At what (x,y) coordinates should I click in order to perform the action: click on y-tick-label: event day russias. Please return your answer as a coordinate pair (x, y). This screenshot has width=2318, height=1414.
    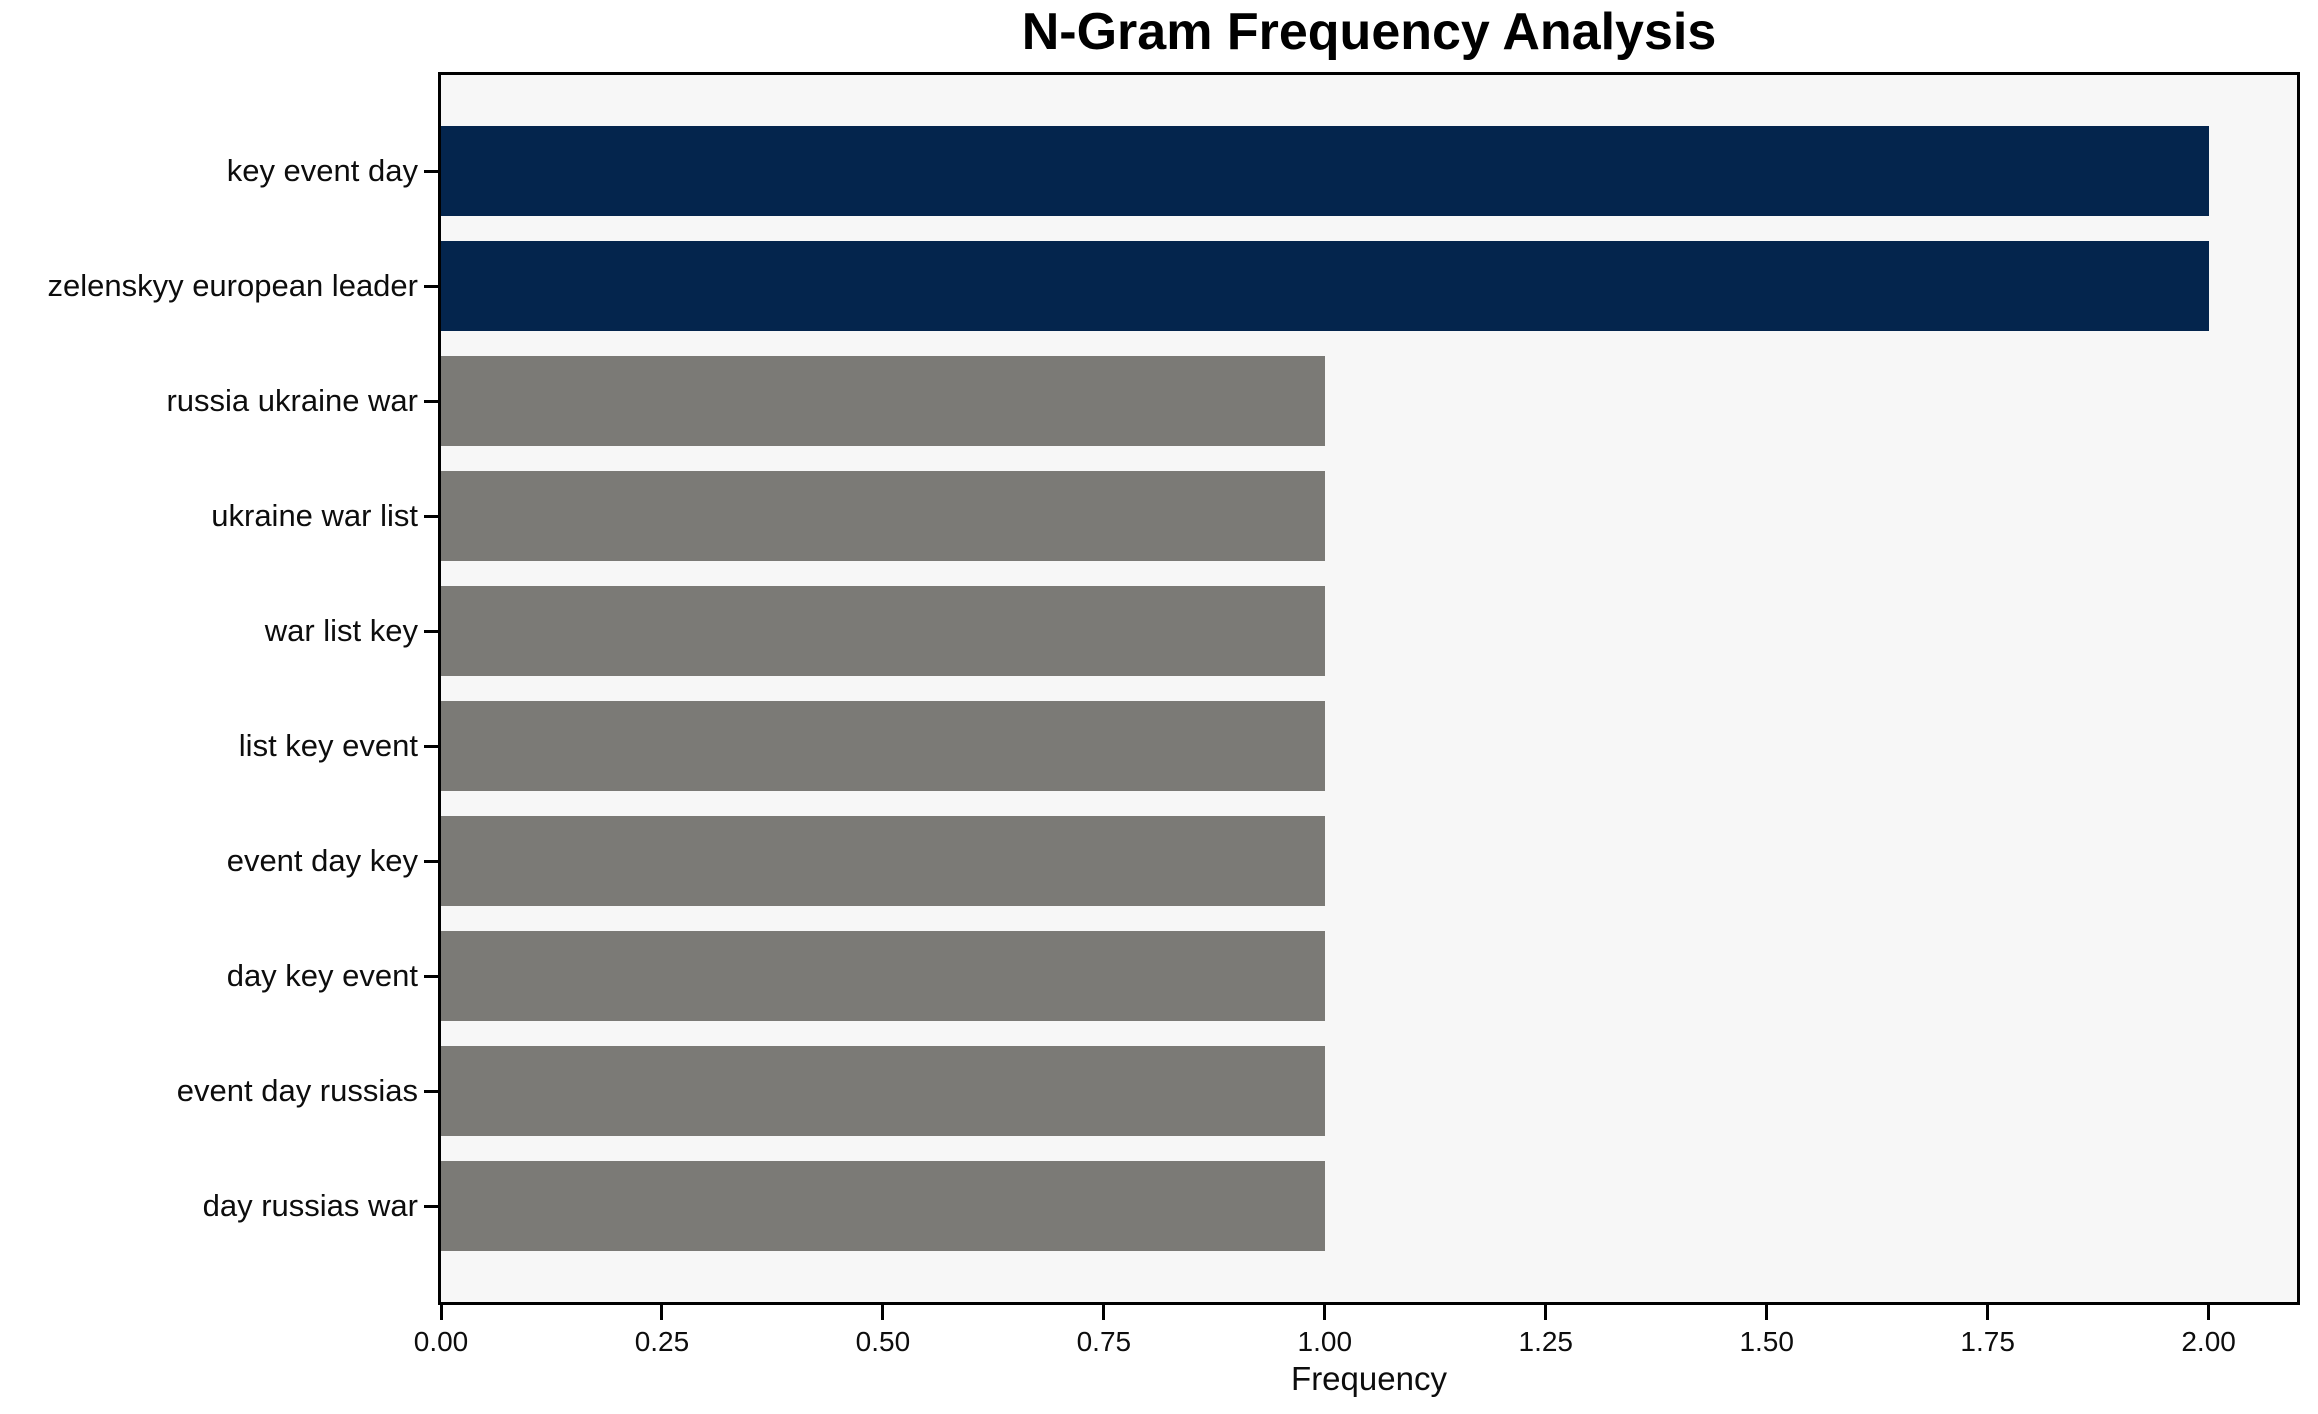
    Looking at the image, I should click on (297, 1090).